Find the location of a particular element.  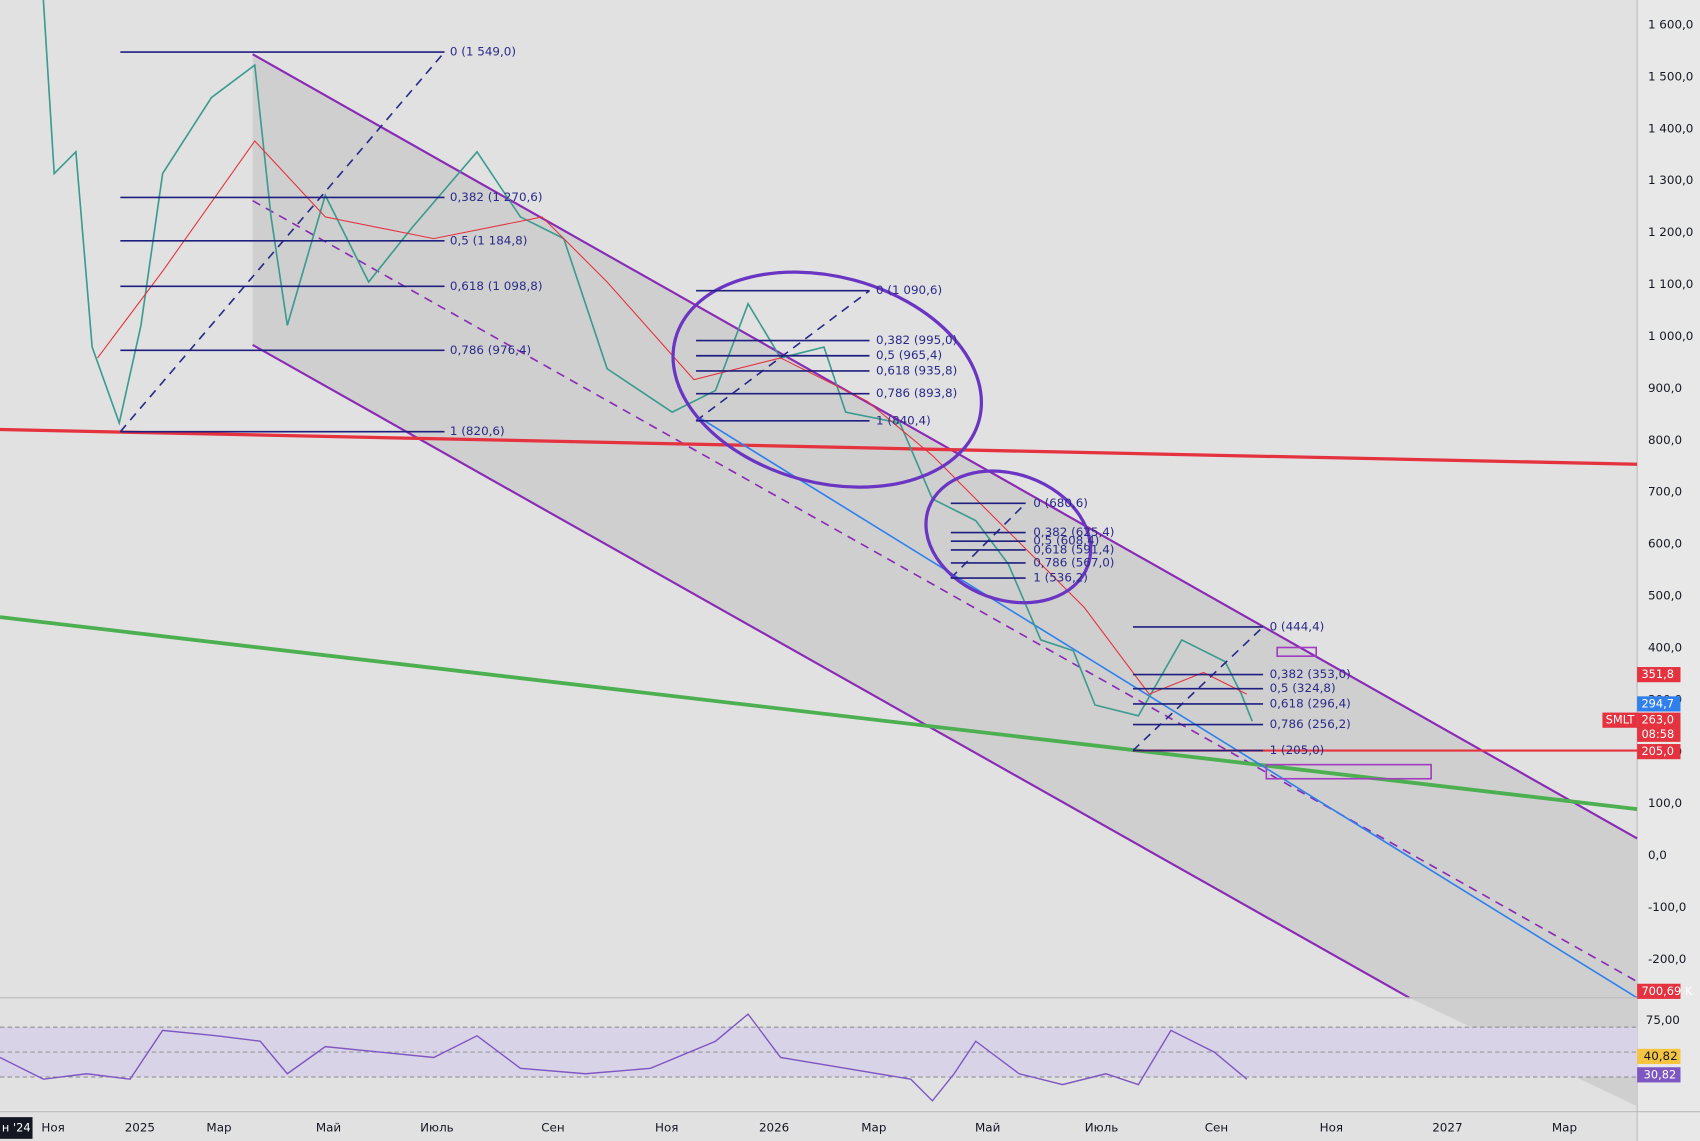

symbol-tag: SMLT is located at coordinates (1620, 720).